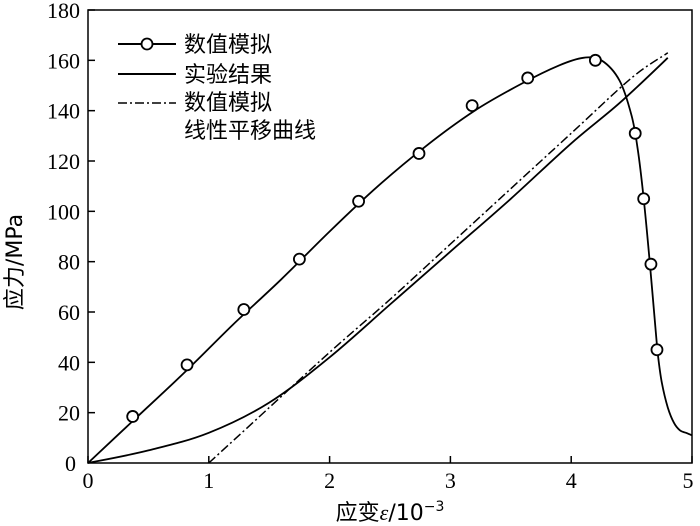  I want to click on x-tick-label: 5, so click(688, 480).